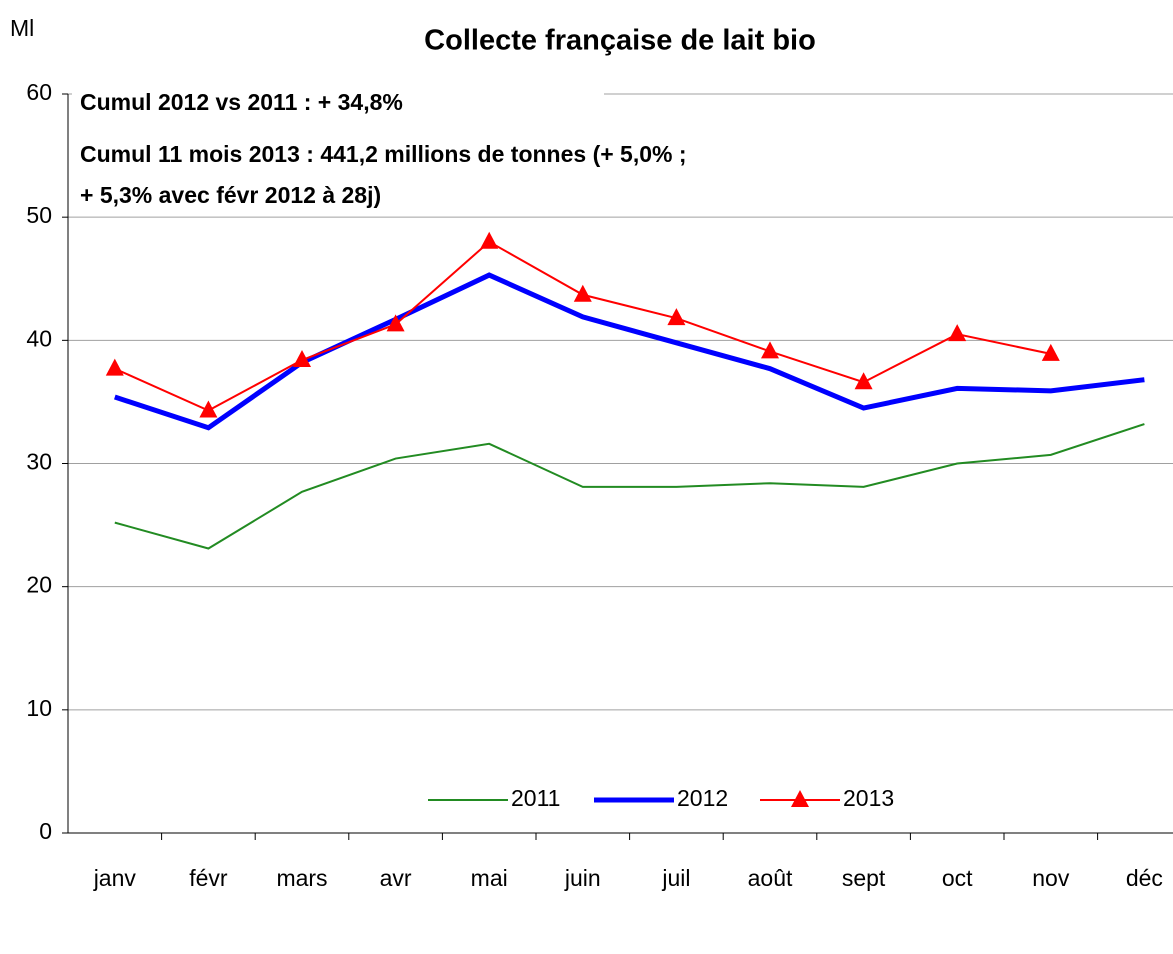 This screenshot has width=1173, height=954. I want to click on x-tick-label: oct, so click(957, 878).